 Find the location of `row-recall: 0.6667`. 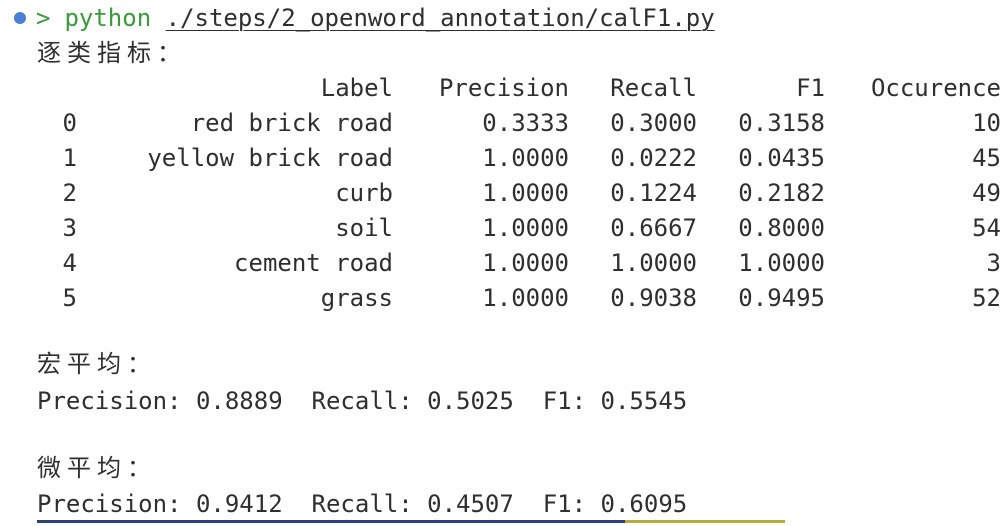

row-recall: 0.6667 is located at coordinates (653, 228).